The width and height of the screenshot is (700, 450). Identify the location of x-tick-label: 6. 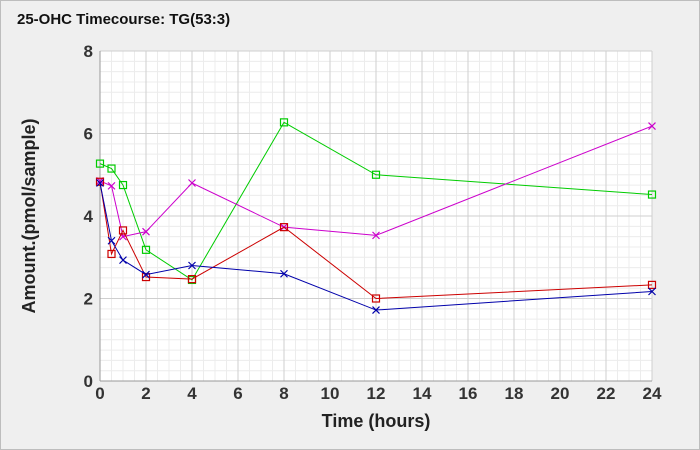
(237, 393).